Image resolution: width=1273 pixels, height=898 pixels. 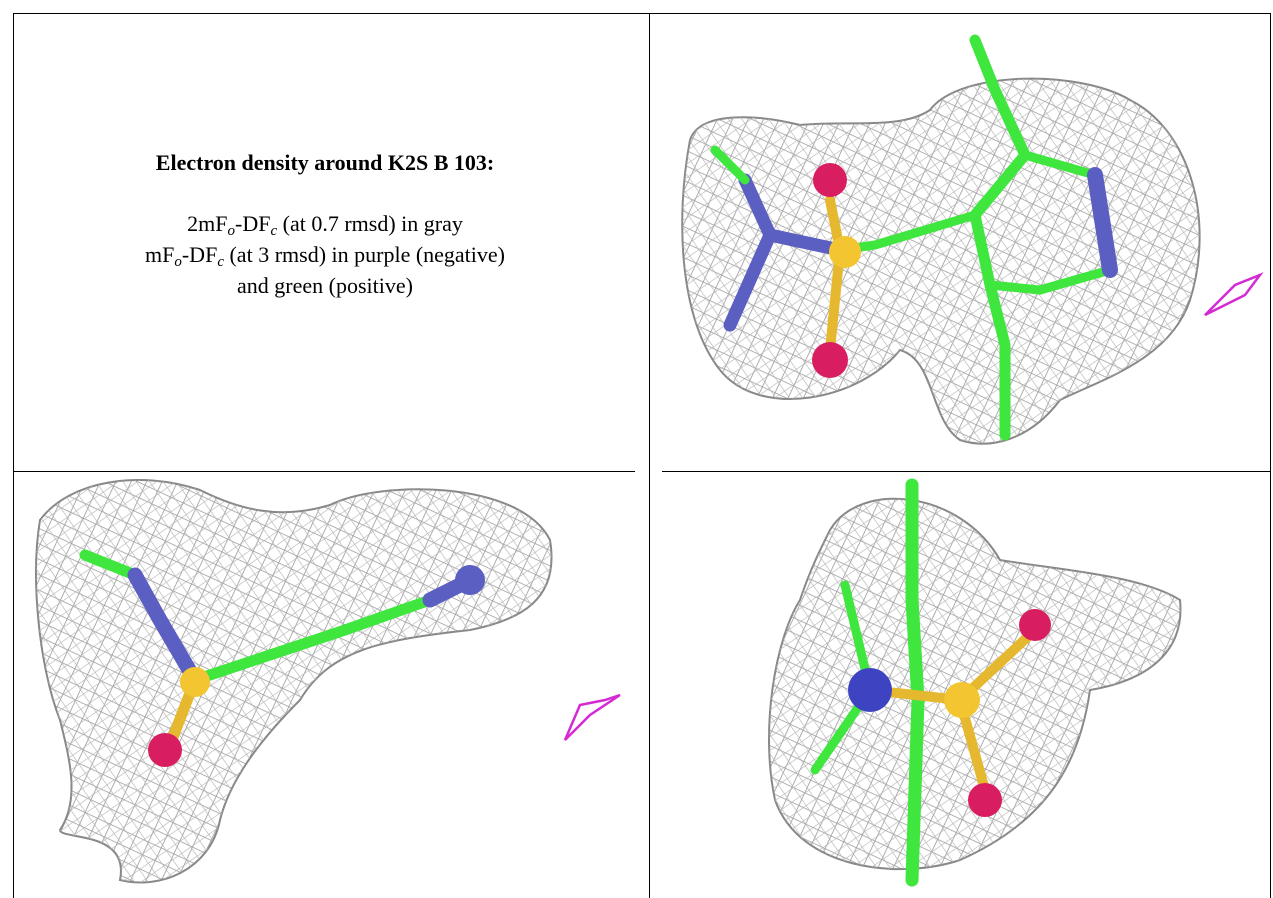 I want to click on title: Electron density around K2S B 103:, so click(x=325, y=162).